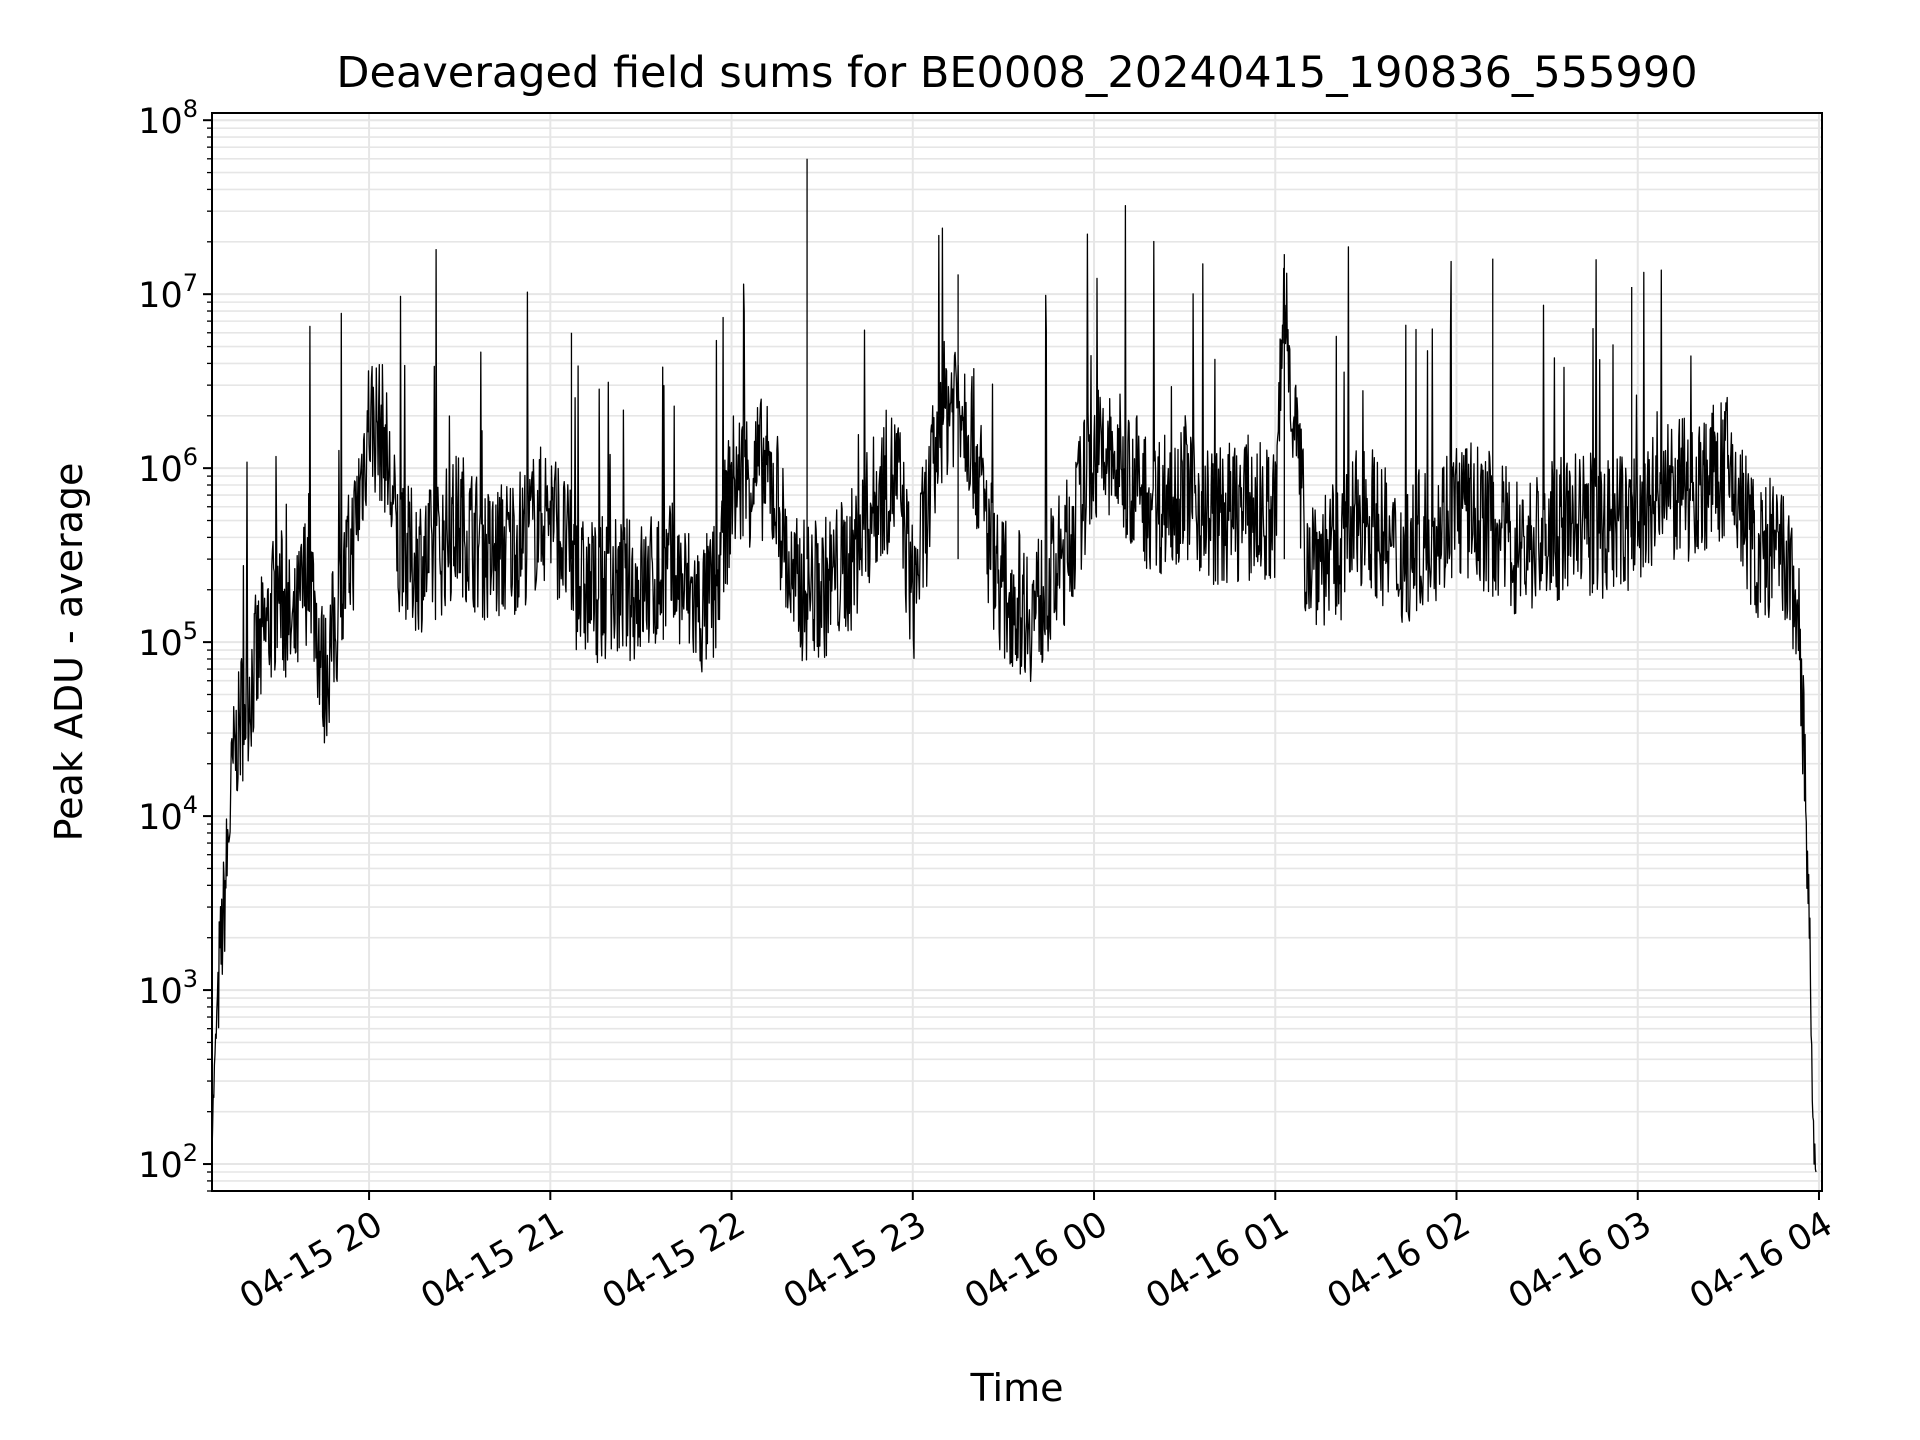 This screenshot has width=1920, height=1440. Describe the element at coordinates (855, 1260) in the screenshot. I see `x-tick-label: 04-15 23` at that location.